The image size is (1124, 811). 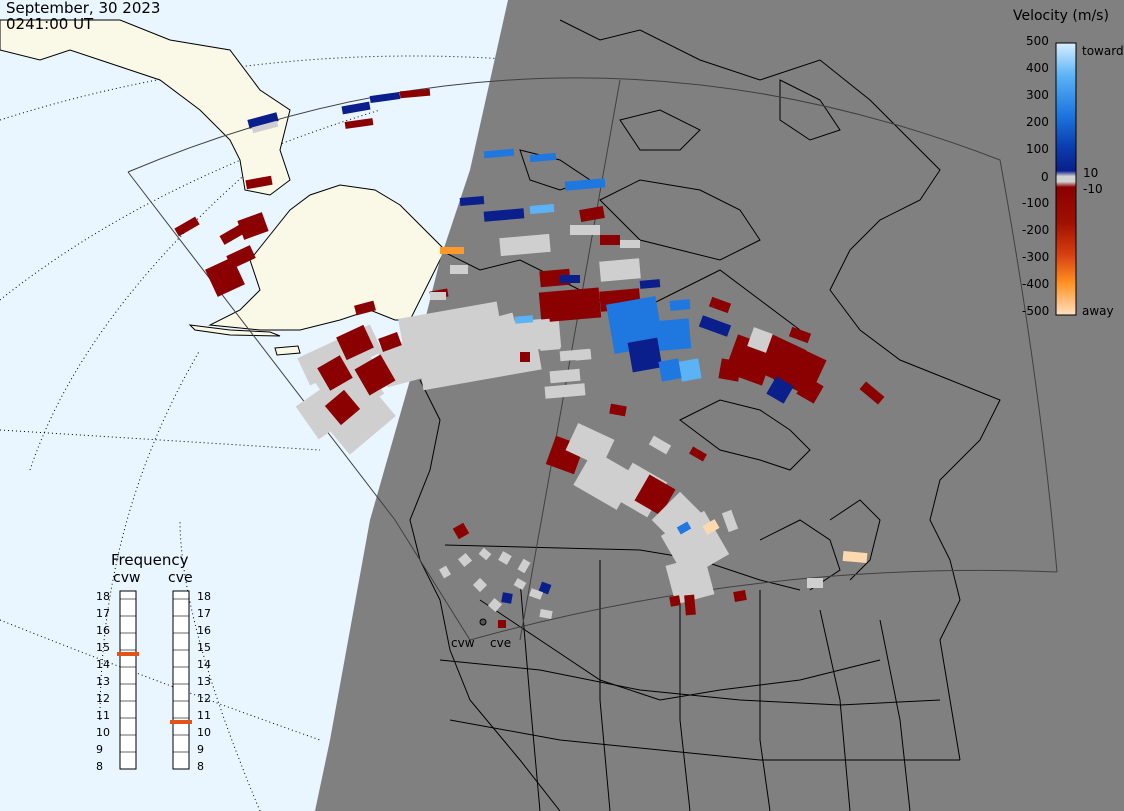 I want to click on radar-site-label-cvw: cvw, so click(x=463, y=643).